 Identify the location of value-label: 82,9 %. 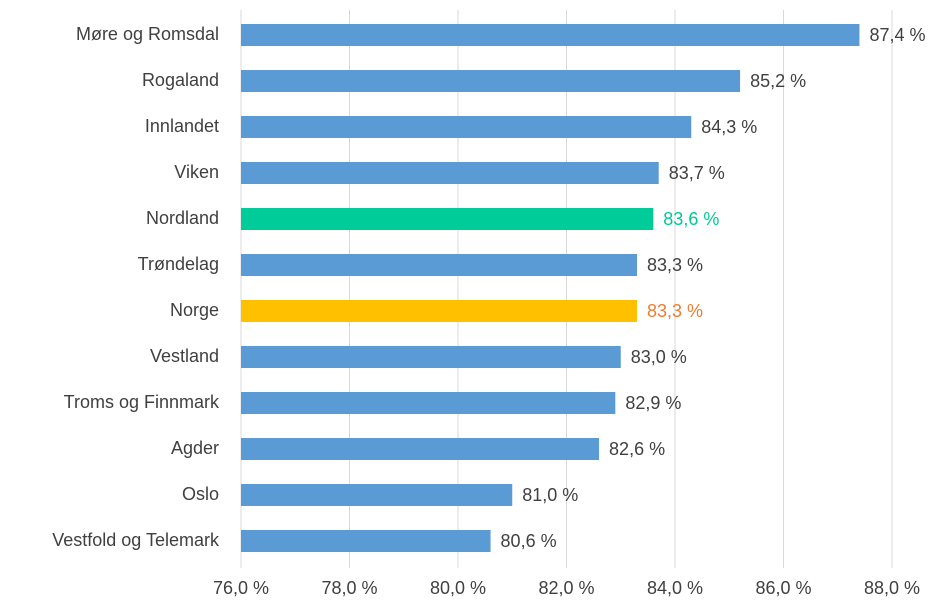
(653, 403).